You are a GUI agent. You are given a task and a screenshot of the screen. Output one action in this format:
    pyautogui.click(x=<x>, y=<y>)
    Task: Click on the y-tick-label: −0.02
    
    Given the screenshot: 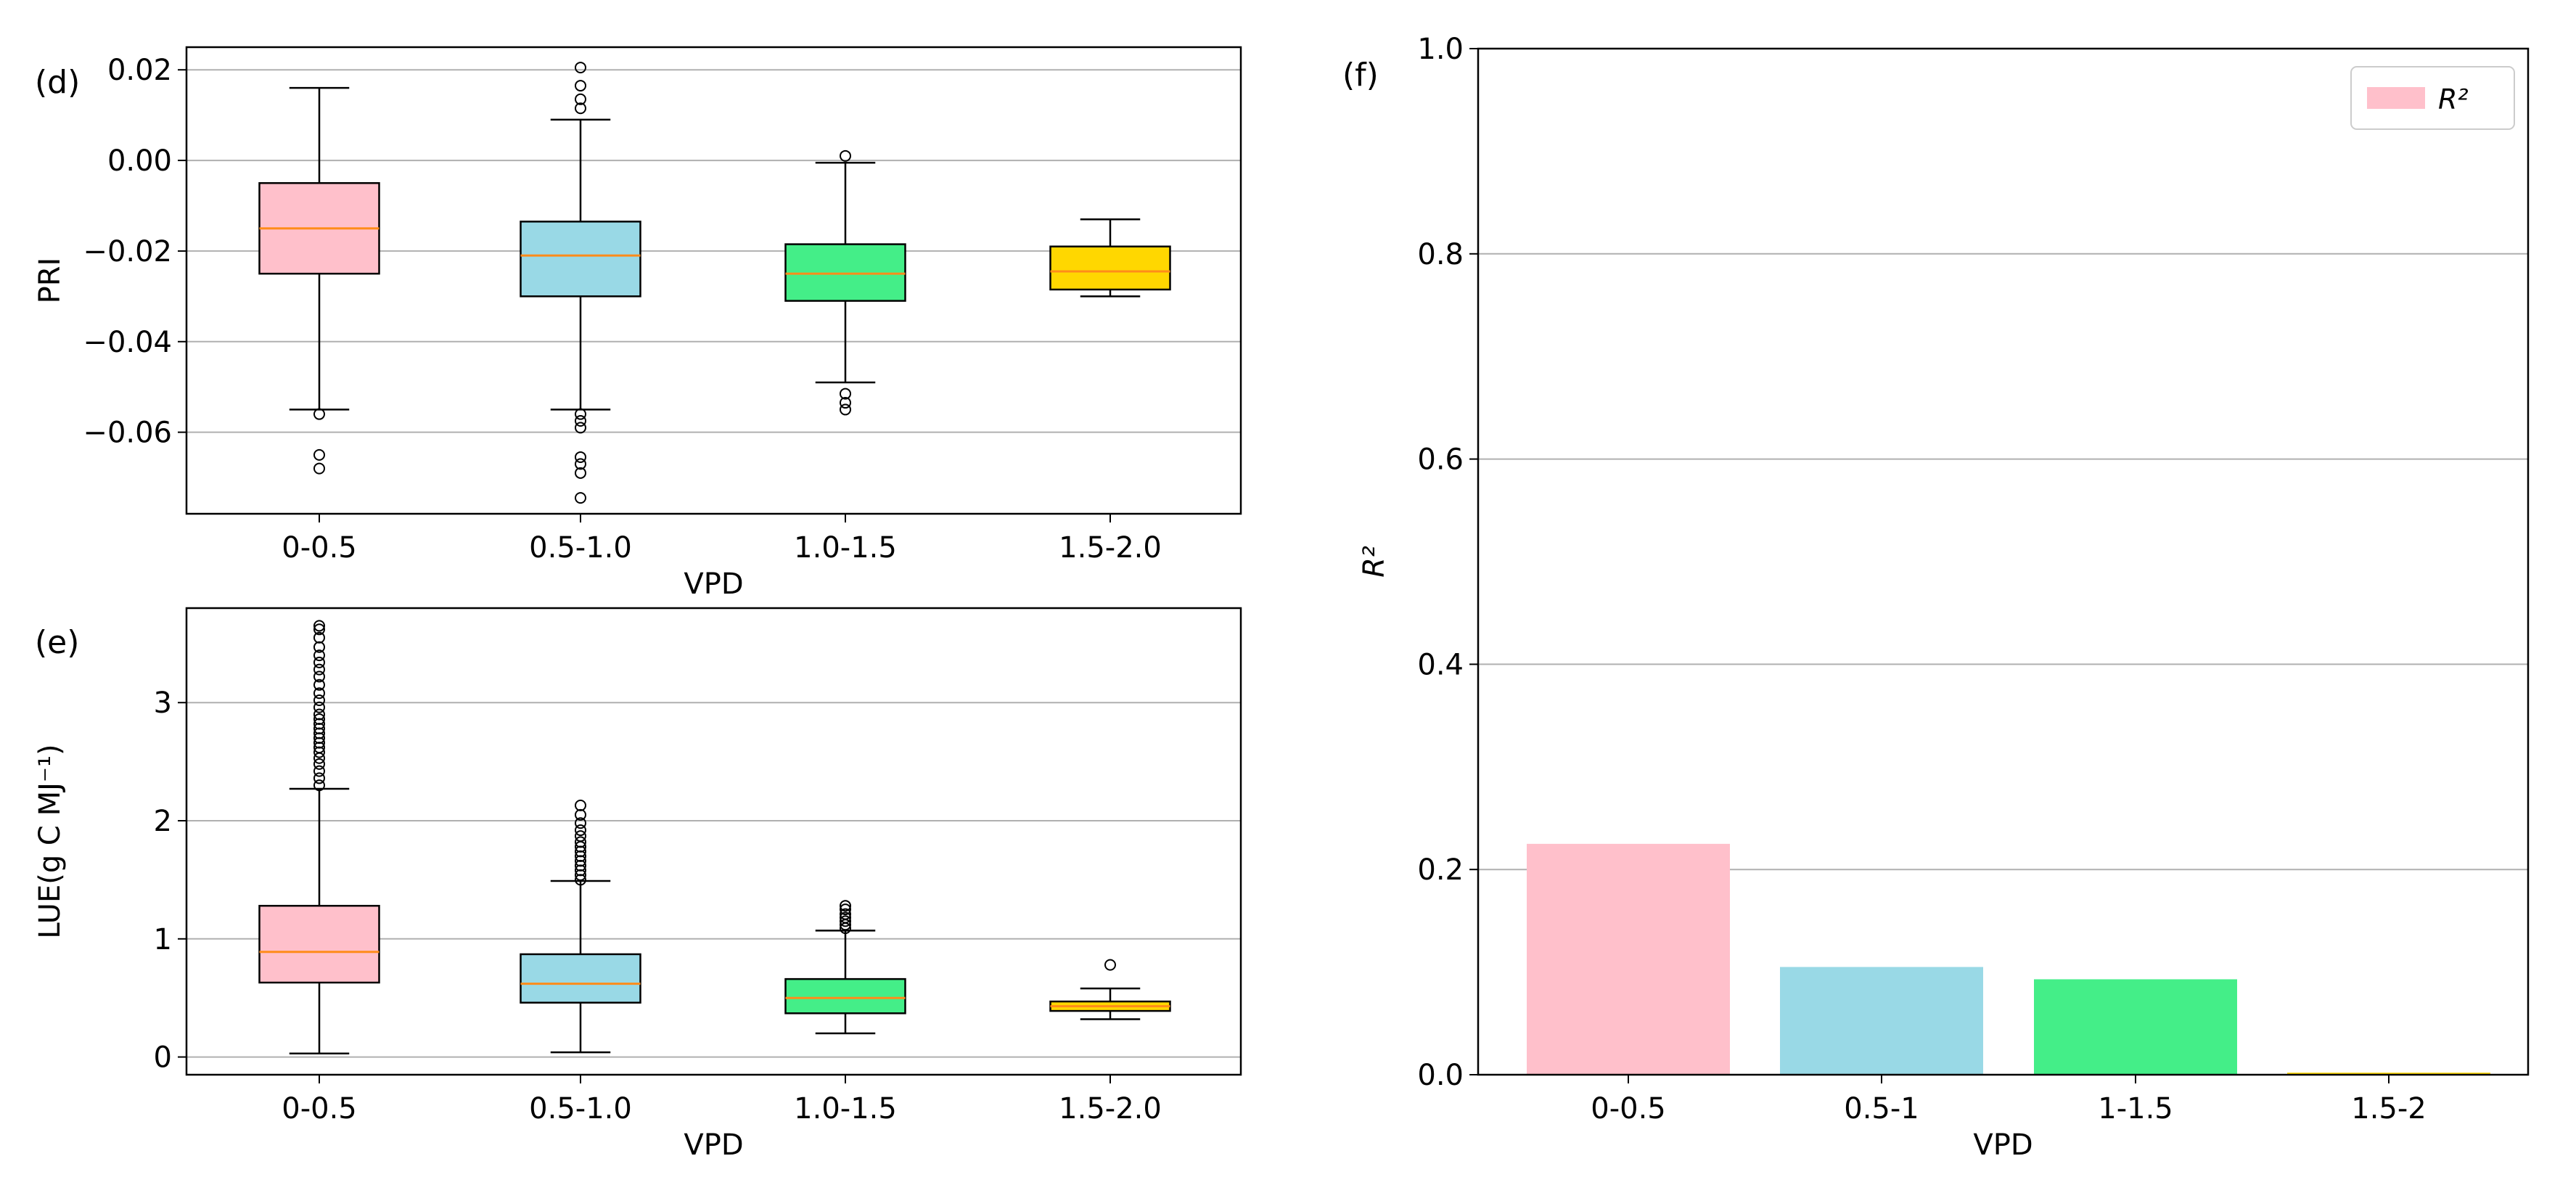 What is the action you would take?
    pyautogui.click(x=127, y=251)
    